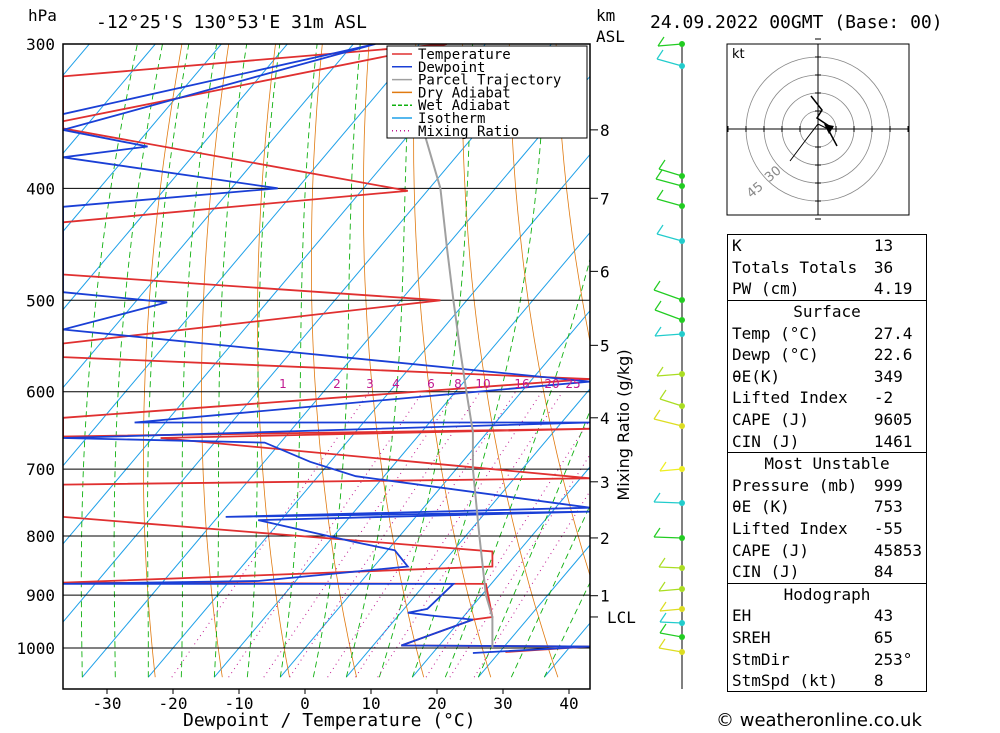 Image resolution: width=1000 pixels, height=733 pixels. What do you see at coordinates (40, 595) in the screenshot?
I see `y-tick-label: 900` at bounding box center [40, 595].